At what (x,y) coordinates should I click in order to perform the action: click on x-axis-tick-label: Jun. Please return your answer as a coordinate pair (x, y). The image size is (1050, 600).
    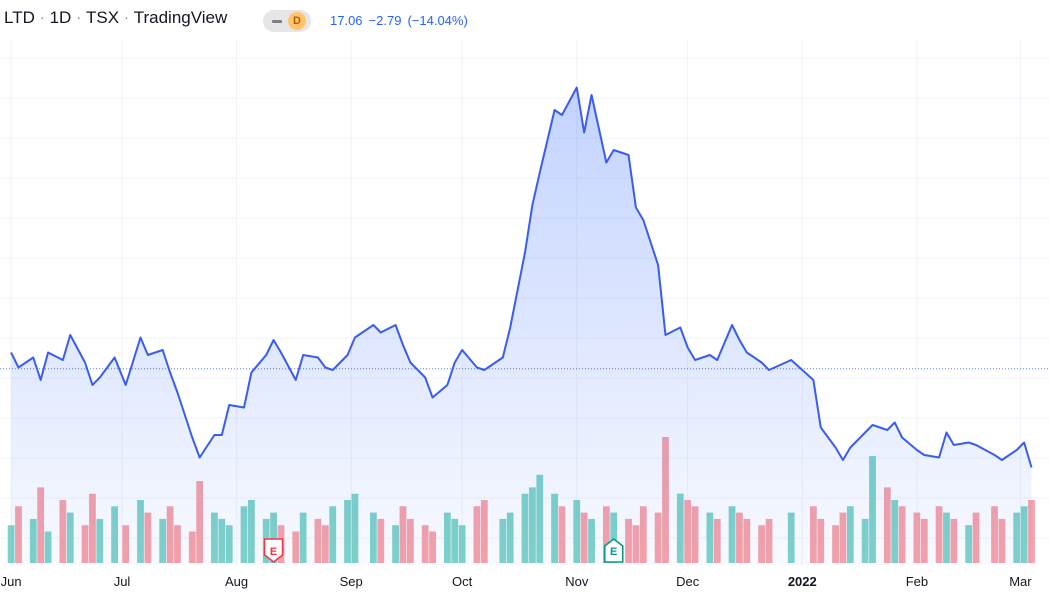
    Looking at the image, I should click on (11, 581).